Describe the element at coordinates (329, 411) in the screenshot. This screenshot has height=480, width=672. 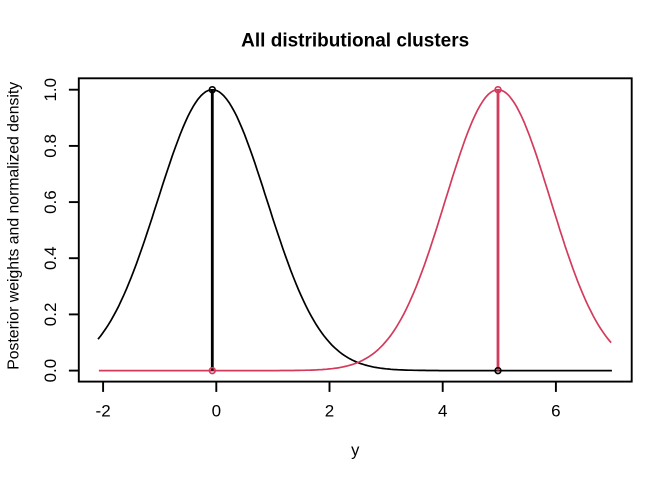
I see `svg-text: 2` at that location.